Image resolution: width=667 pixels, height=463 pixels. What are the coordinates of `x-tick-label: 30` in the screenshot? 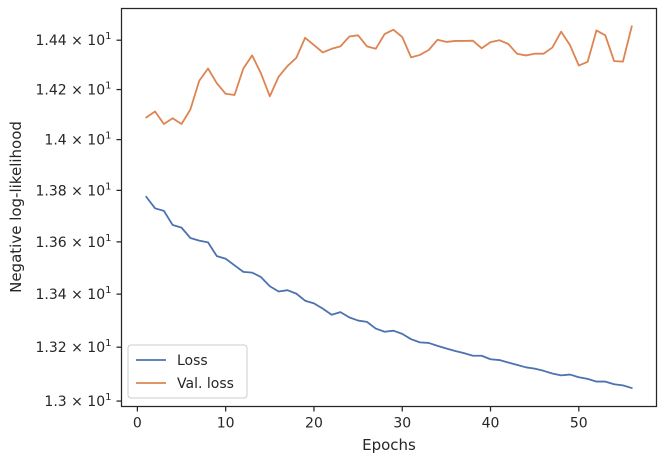 It's located at (402, 424).